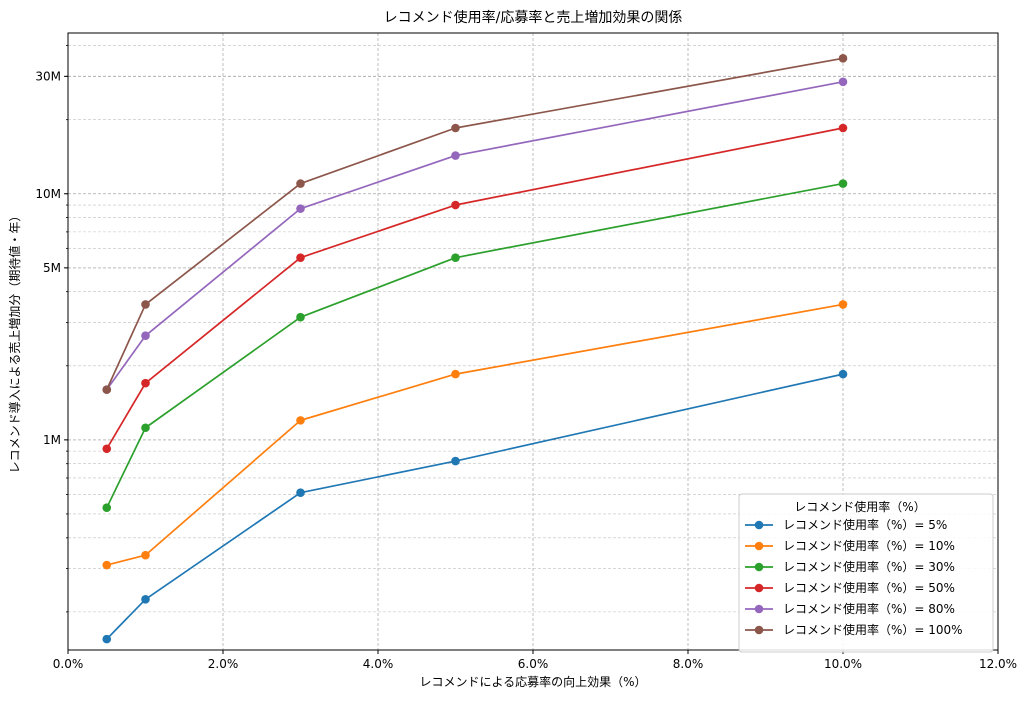  I want to click on legend-box, so click(866, 573).